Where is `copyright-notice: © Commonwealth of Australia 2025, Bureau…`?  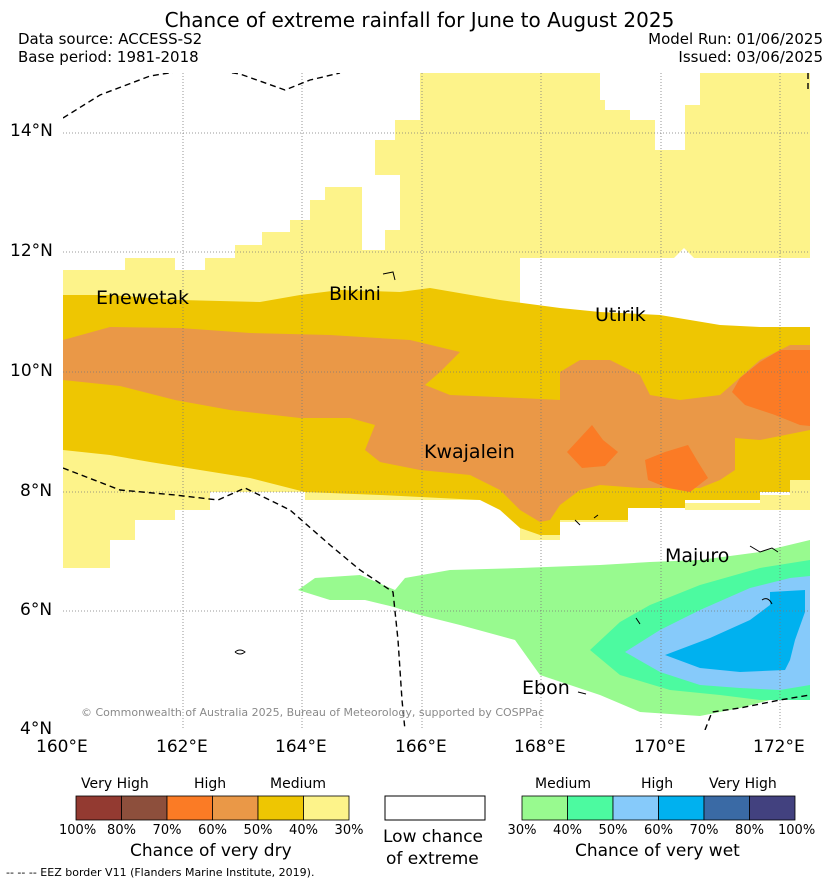 copyright-notice: © Commonwealth of Australia 2025, Bureau… is located at coordinates (313, 712).